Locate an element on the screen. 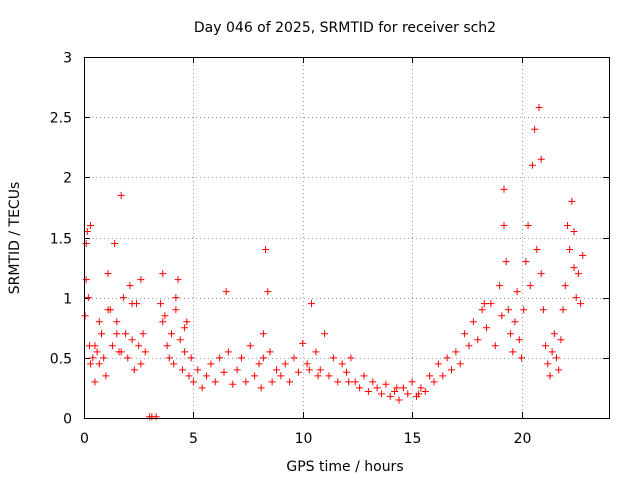 Image resolution: width=640 pixels, height=480 pixels. y-tick-label: 1.5 is located at coordinates (61, 240).